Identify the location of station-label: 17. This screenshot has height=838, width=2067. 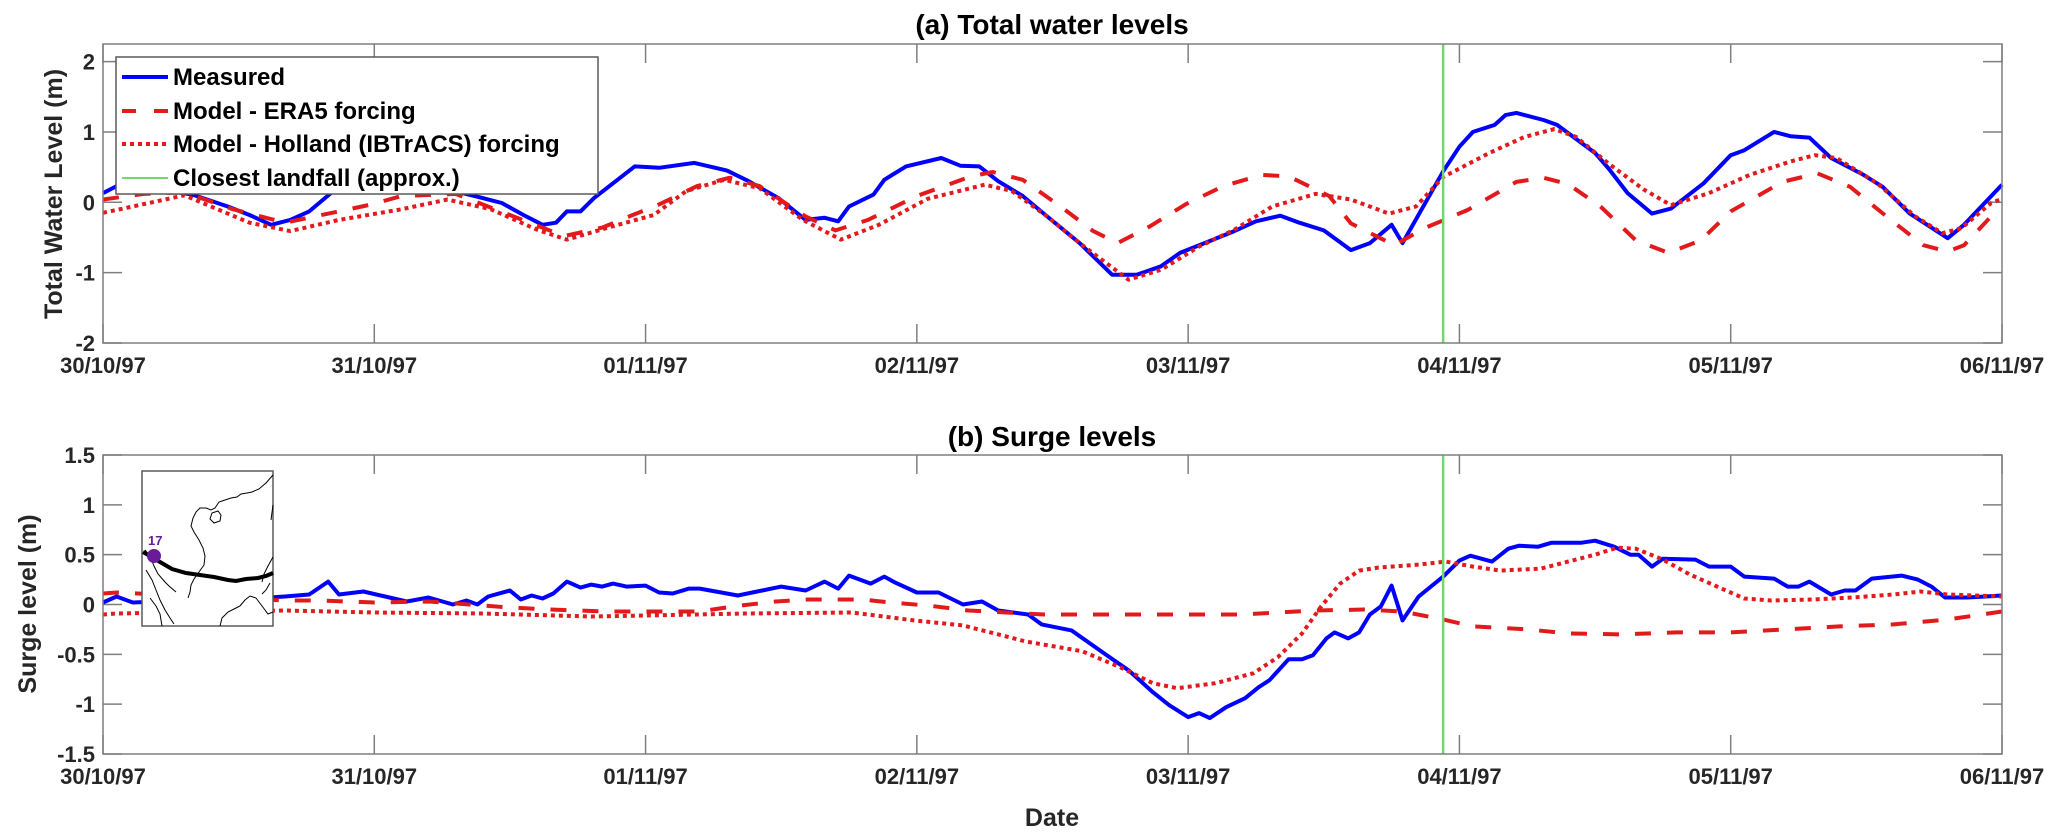
(155, 540).